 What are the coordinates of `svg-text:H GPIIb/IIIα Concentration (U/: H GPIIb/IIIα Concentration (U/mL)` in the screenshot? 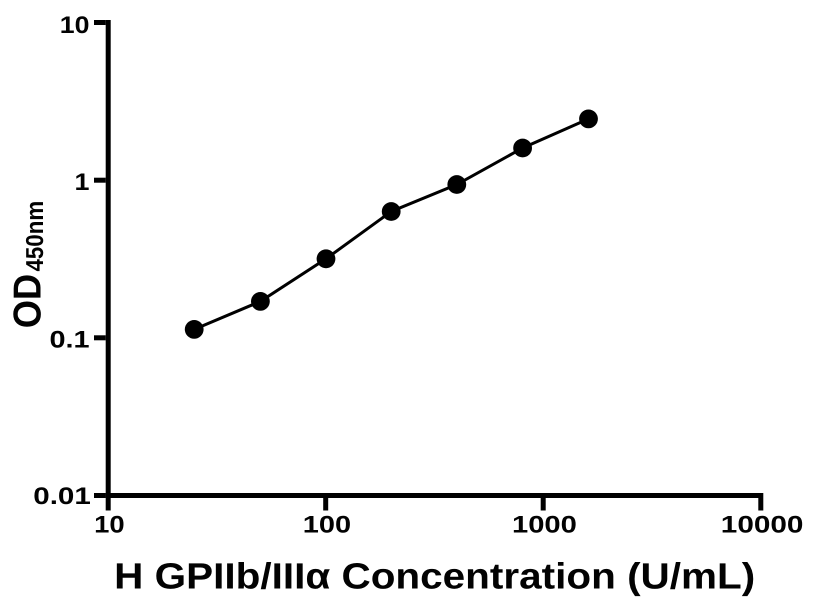 It's located at (434, 576).